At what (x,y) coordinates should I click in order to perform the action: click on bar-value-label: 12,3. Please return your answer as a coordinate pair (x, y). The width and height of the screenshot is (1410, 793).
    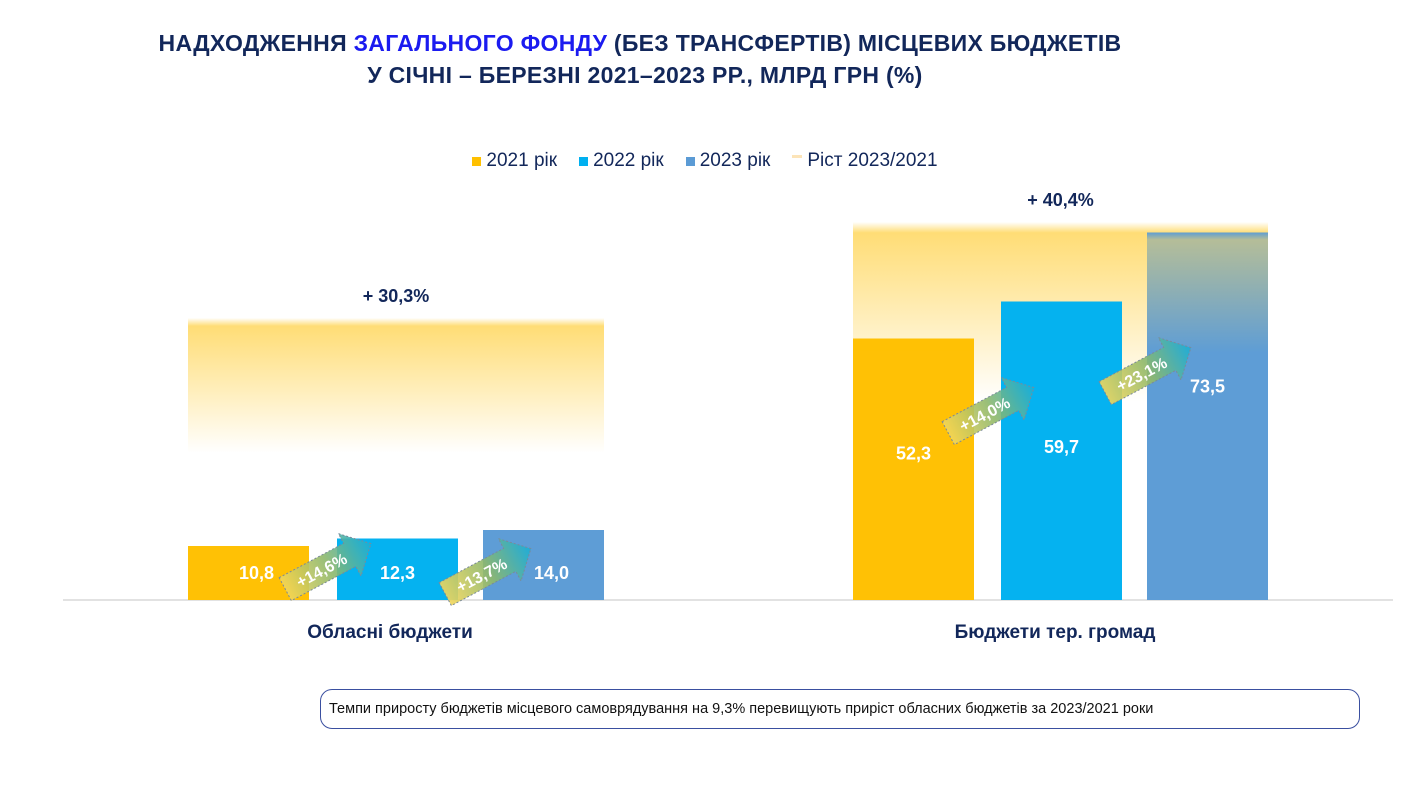
    Looking at the image, I should click on (397, 573).